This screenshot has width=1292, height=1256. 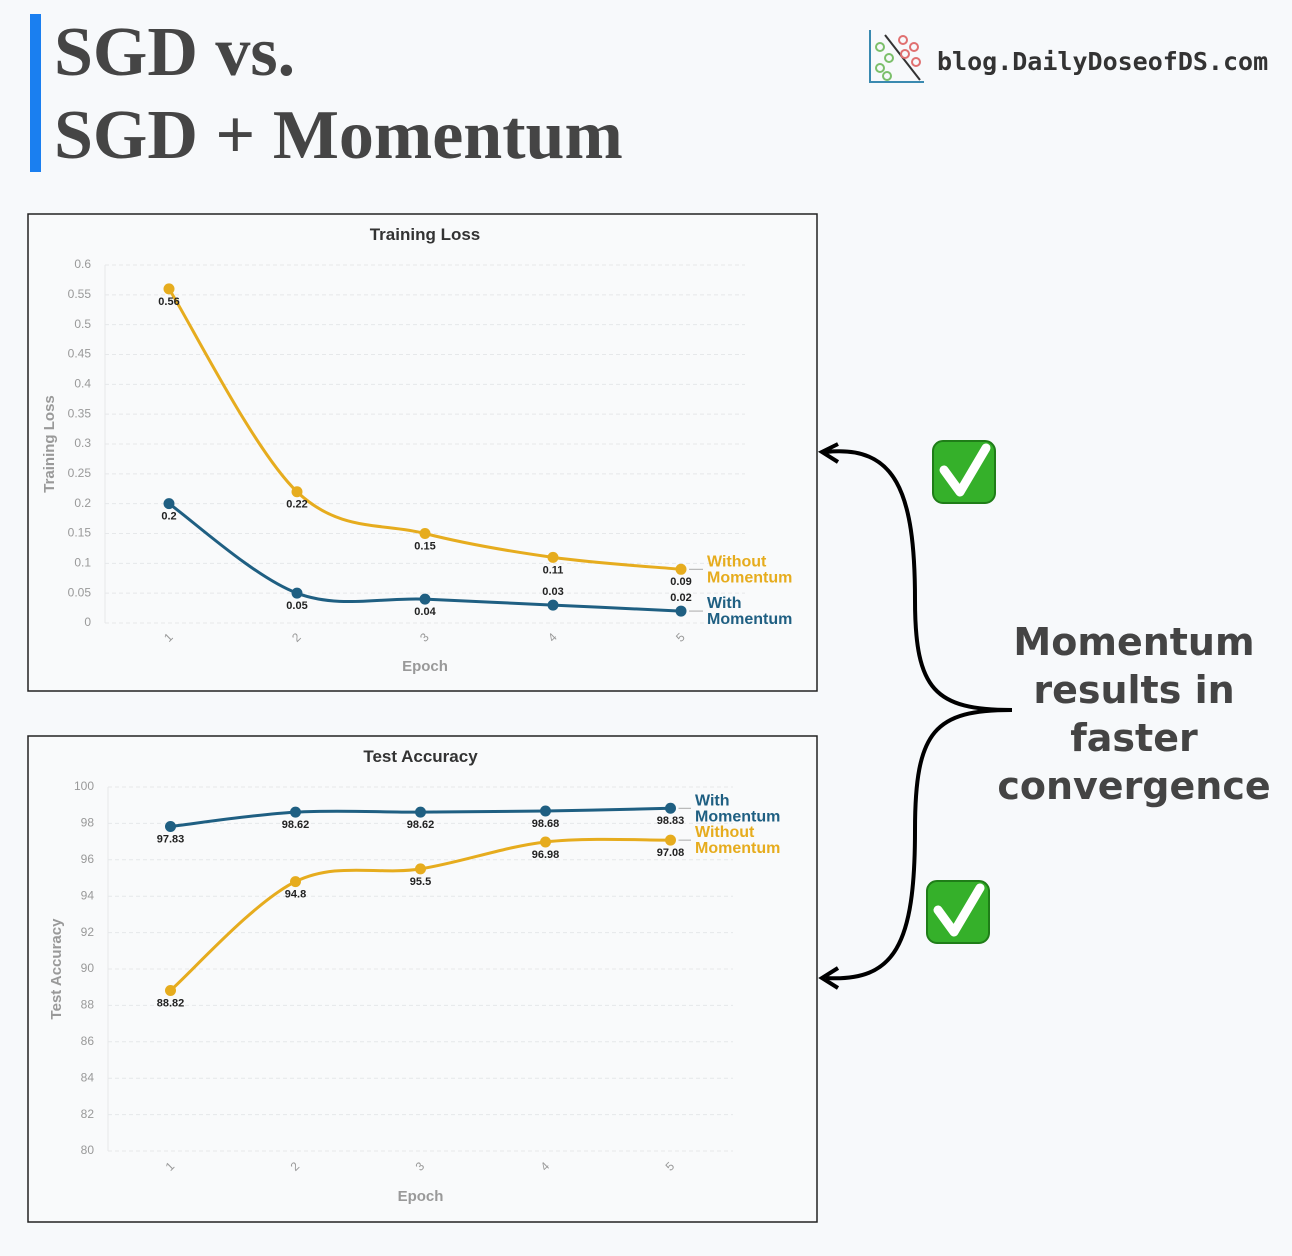 I want to click on data-label: 0.05, so click(x=296, y=606).